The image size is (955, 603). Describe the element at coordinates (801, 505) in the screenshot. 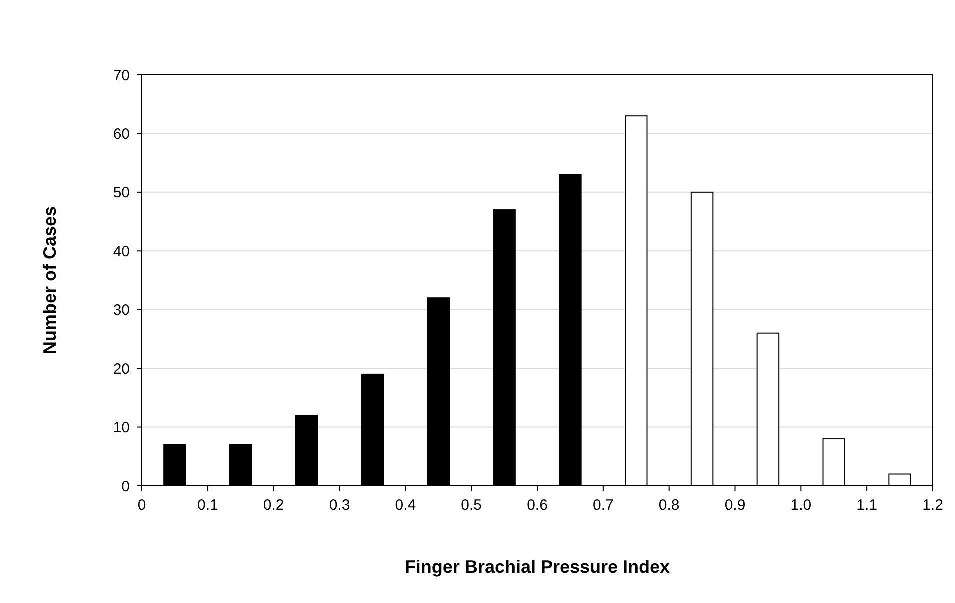

I see `x-tick-label: 1.0` at that location.